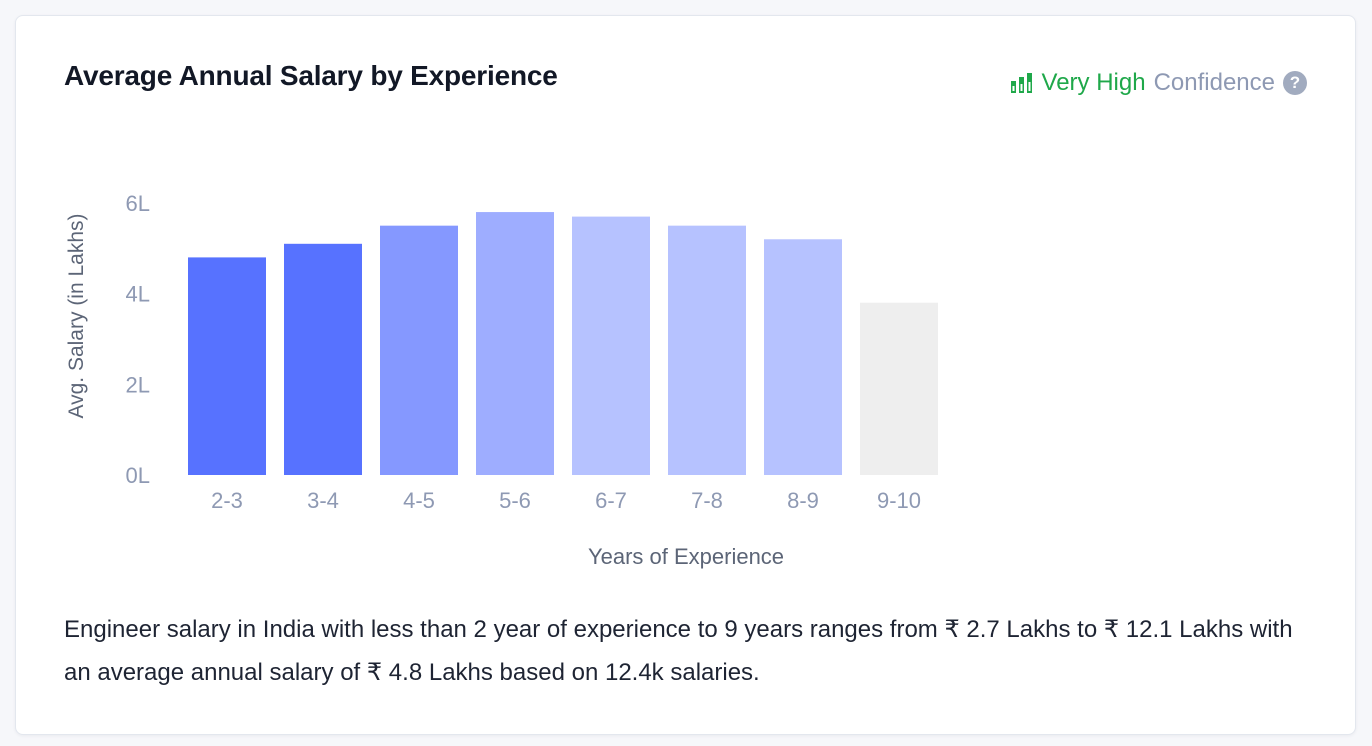 The width and height of the screenshot is (1372, 746). I want to click on bar-chart-signal-icon, so click(1021, 83).